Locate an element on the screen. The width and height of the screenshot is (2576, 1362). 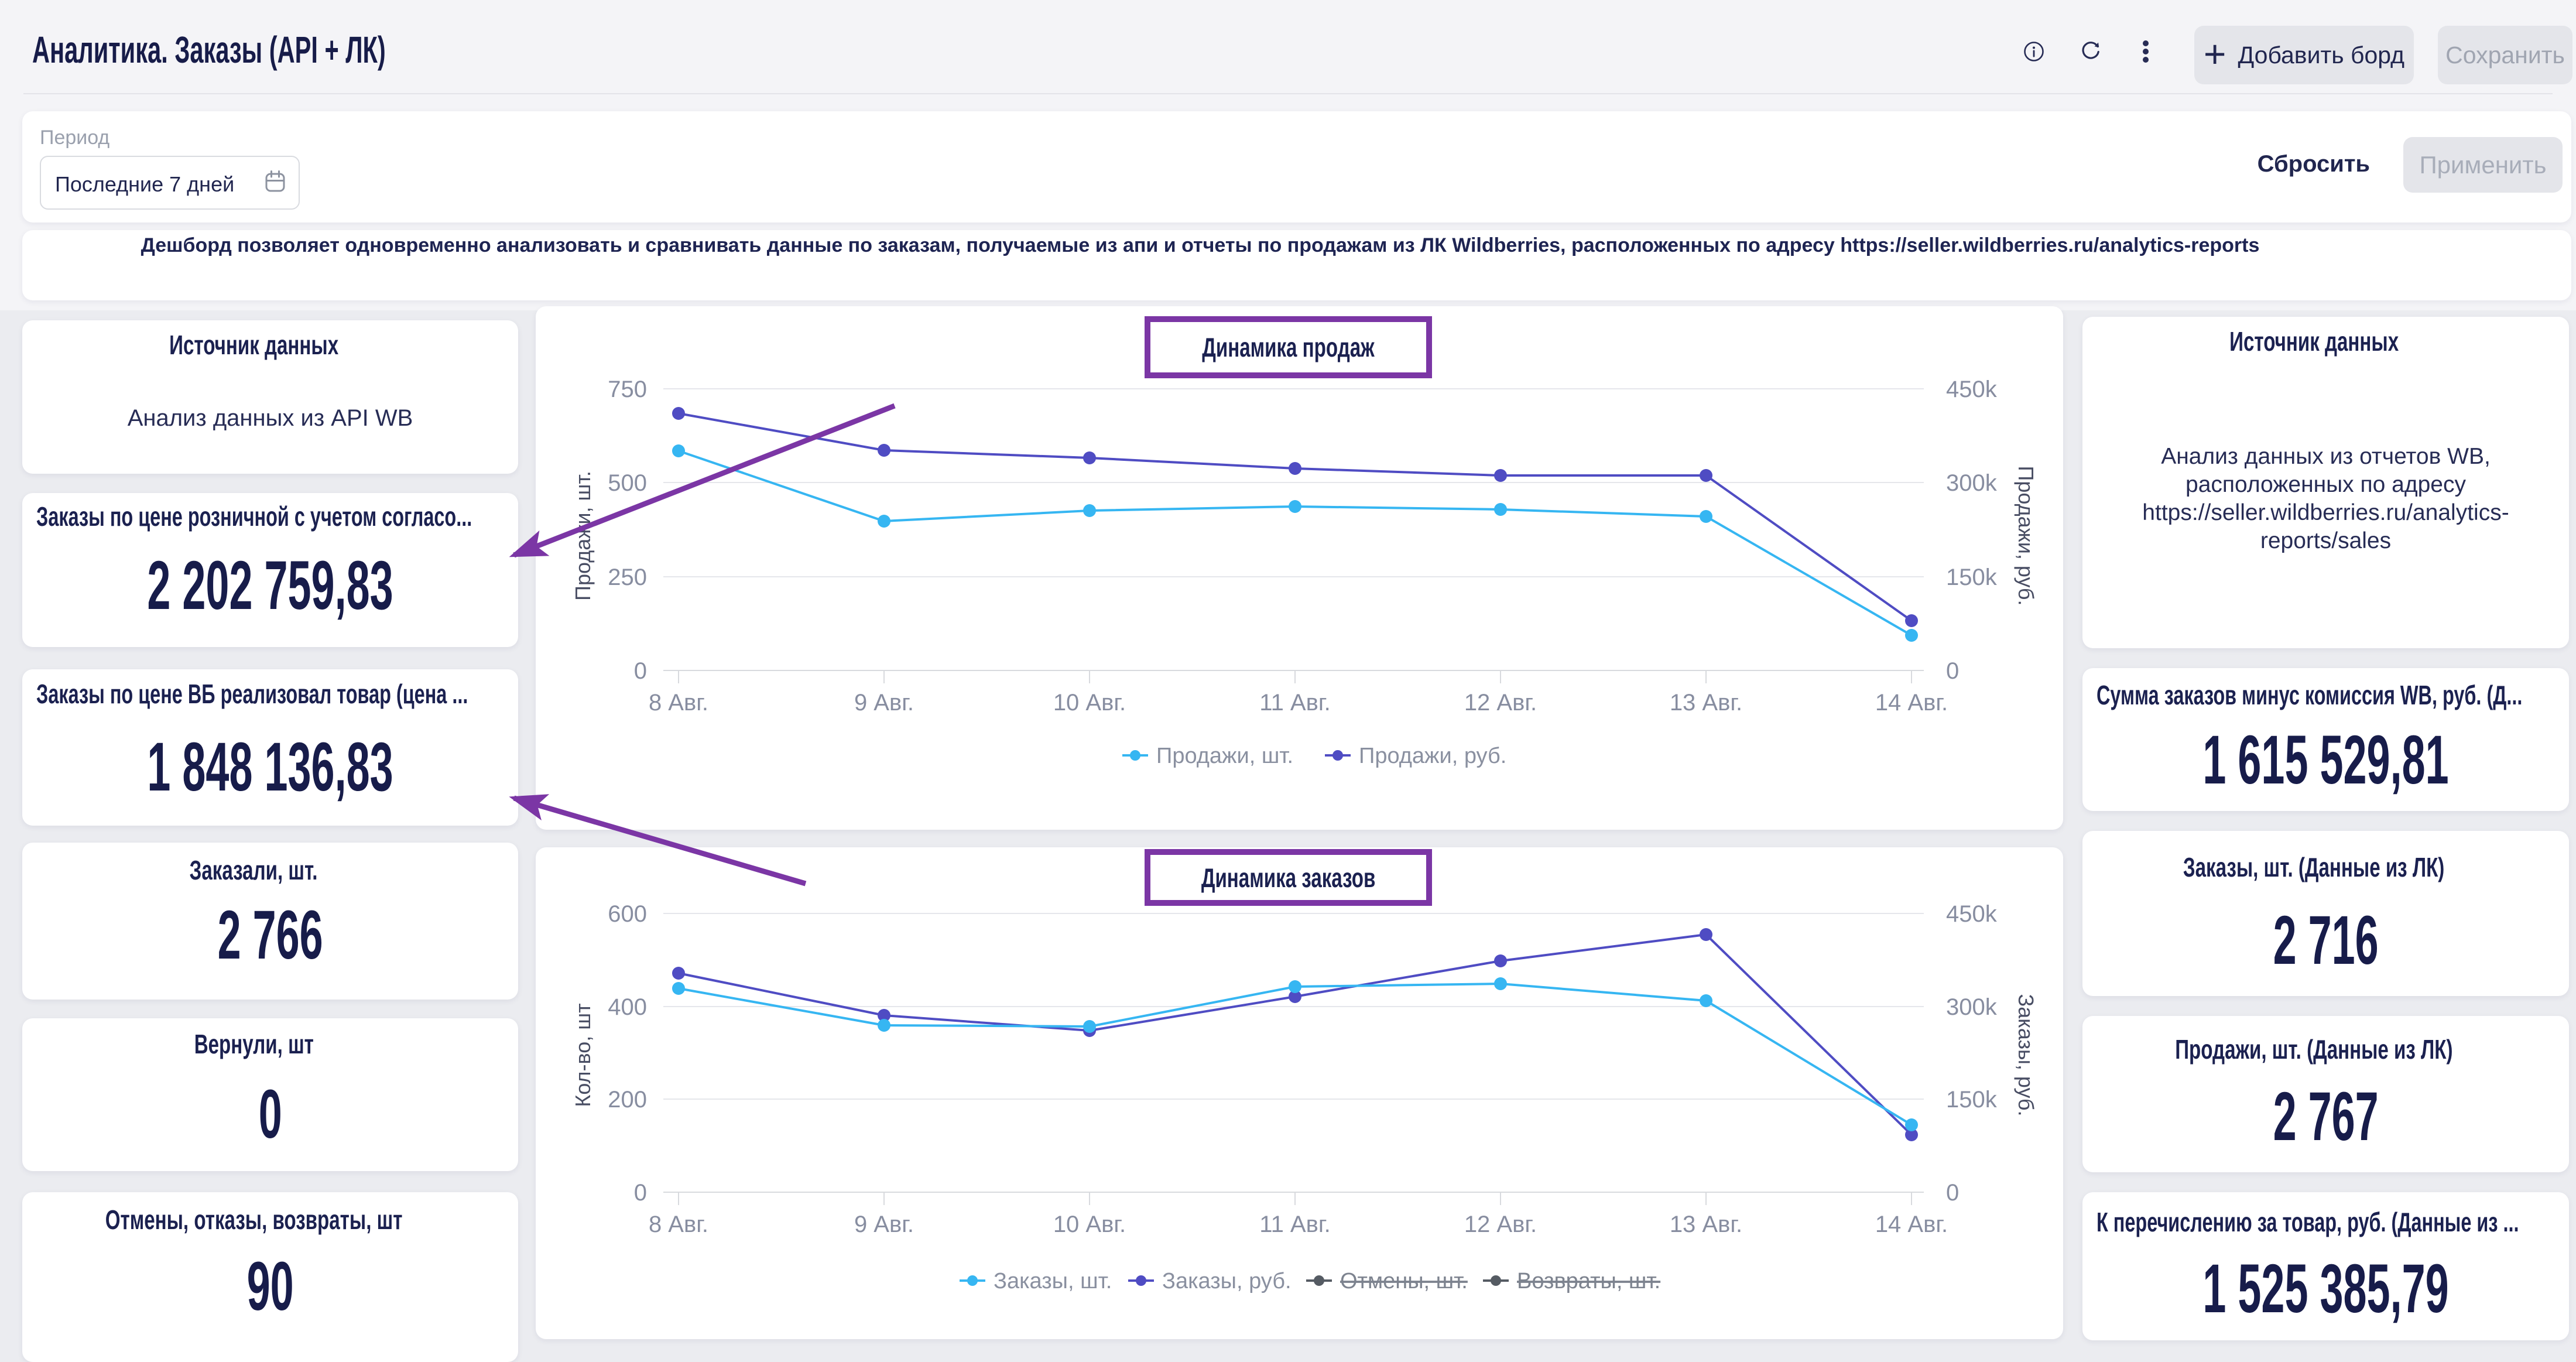
svg-text: 400 is located at coordinates (627, 1007).